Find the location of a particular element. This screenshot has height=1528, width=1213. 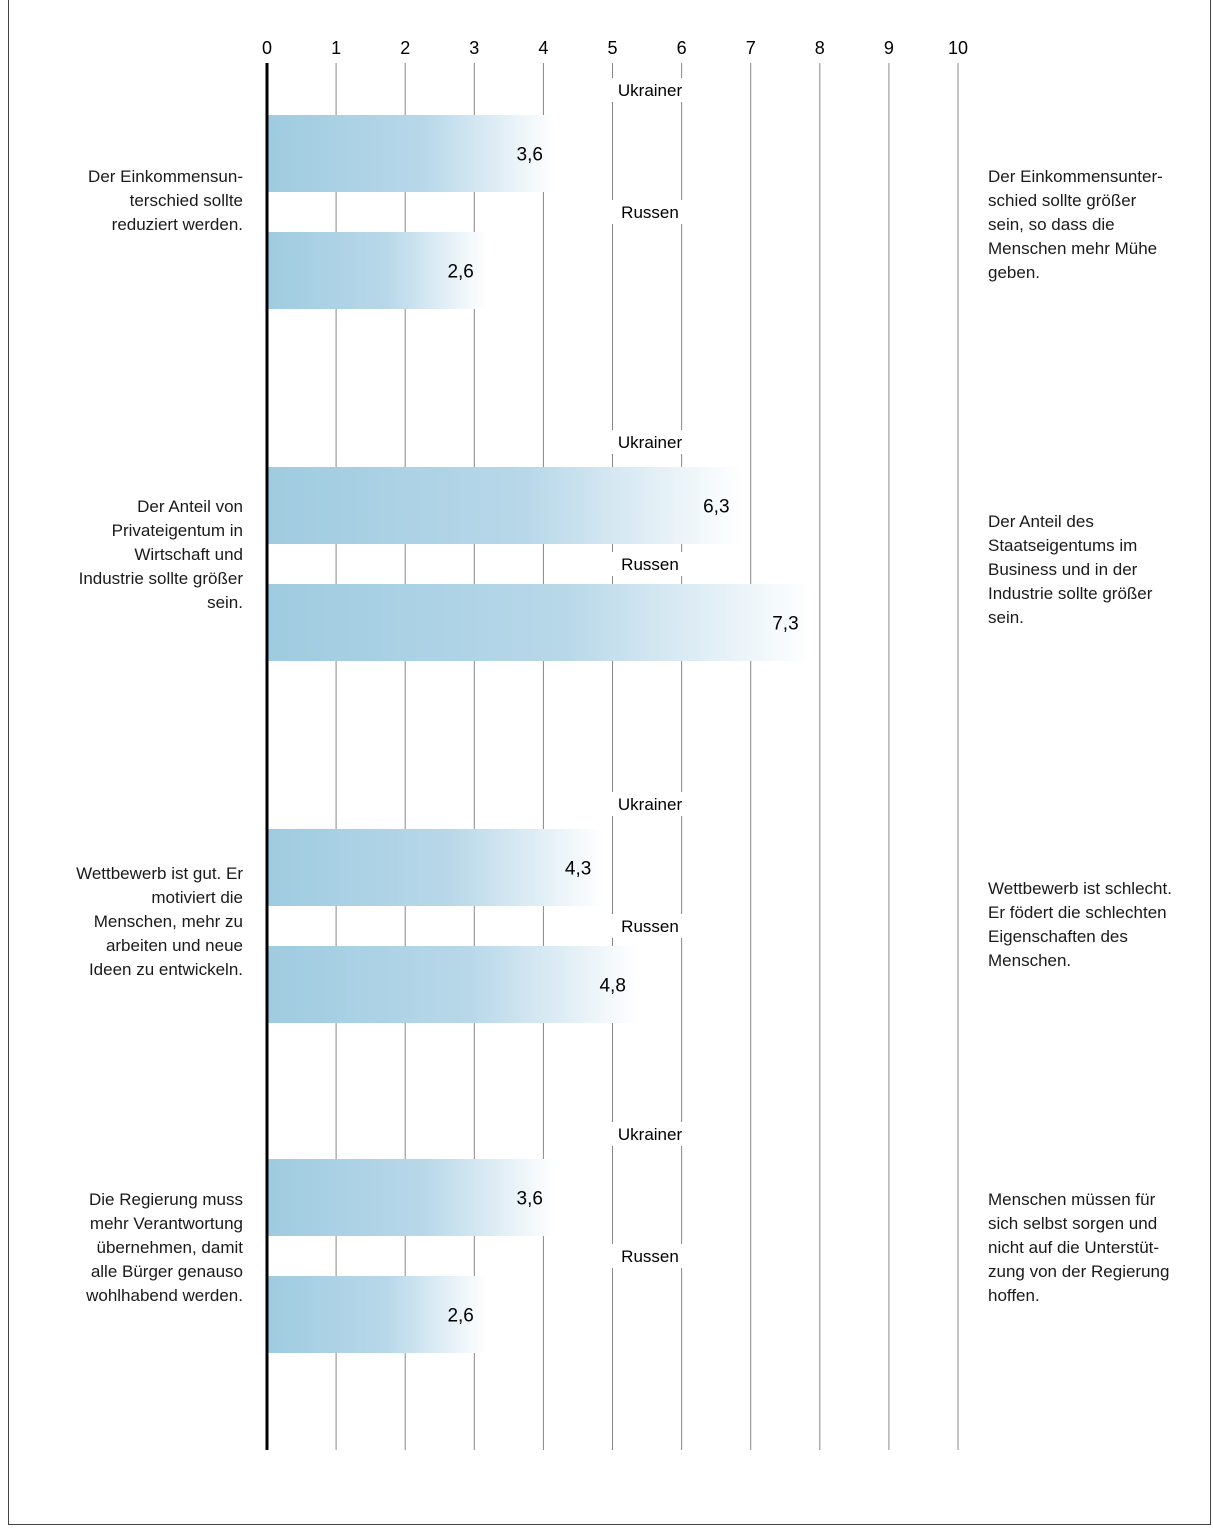

x-tick-label: 0 is located at coordinates (267, 48).